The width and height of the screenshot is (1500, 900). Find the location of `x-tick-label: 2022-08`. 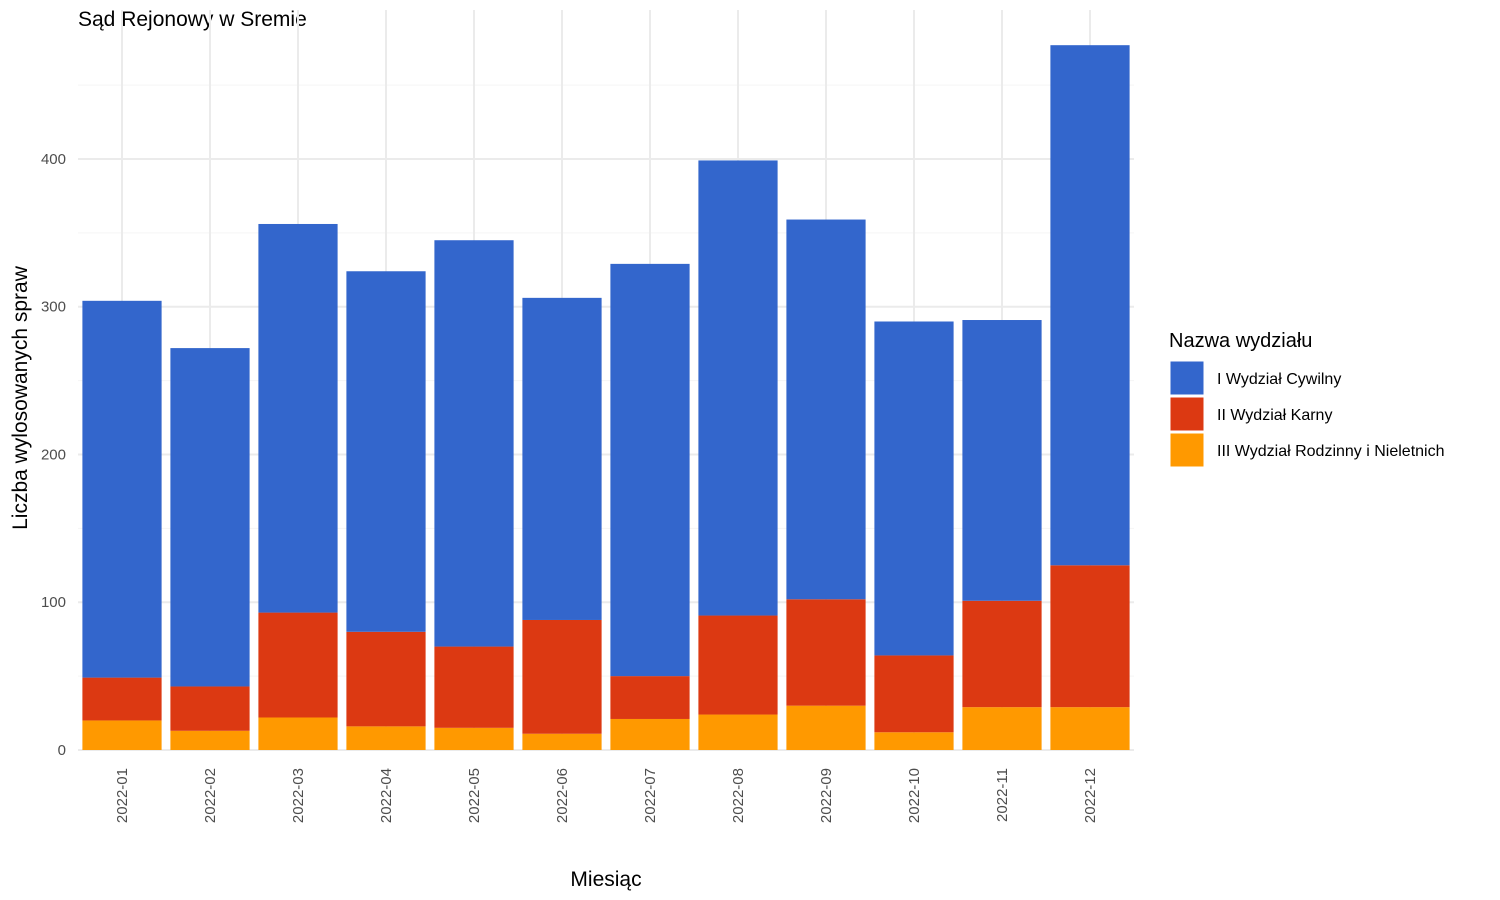

x-tick-label: 2022-08 is located at coordinates (738, 795).